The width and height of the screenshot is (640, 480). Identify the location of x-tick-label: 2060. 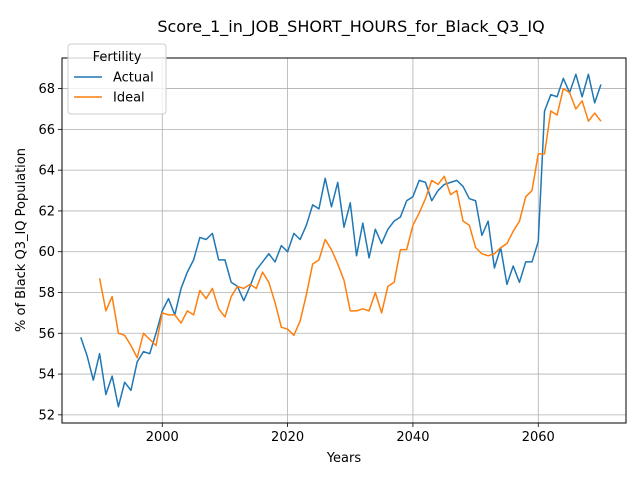
(538, 437).